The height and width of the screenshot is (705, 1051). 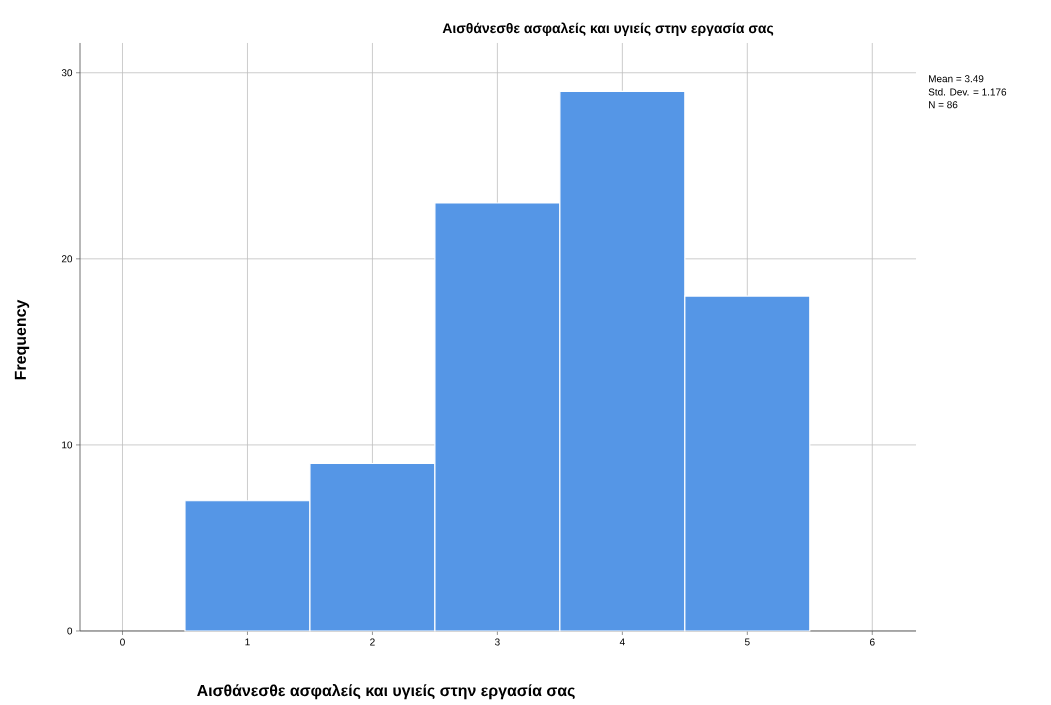 I want to click on x-tick-label: 3, so click(x=497, y=642).